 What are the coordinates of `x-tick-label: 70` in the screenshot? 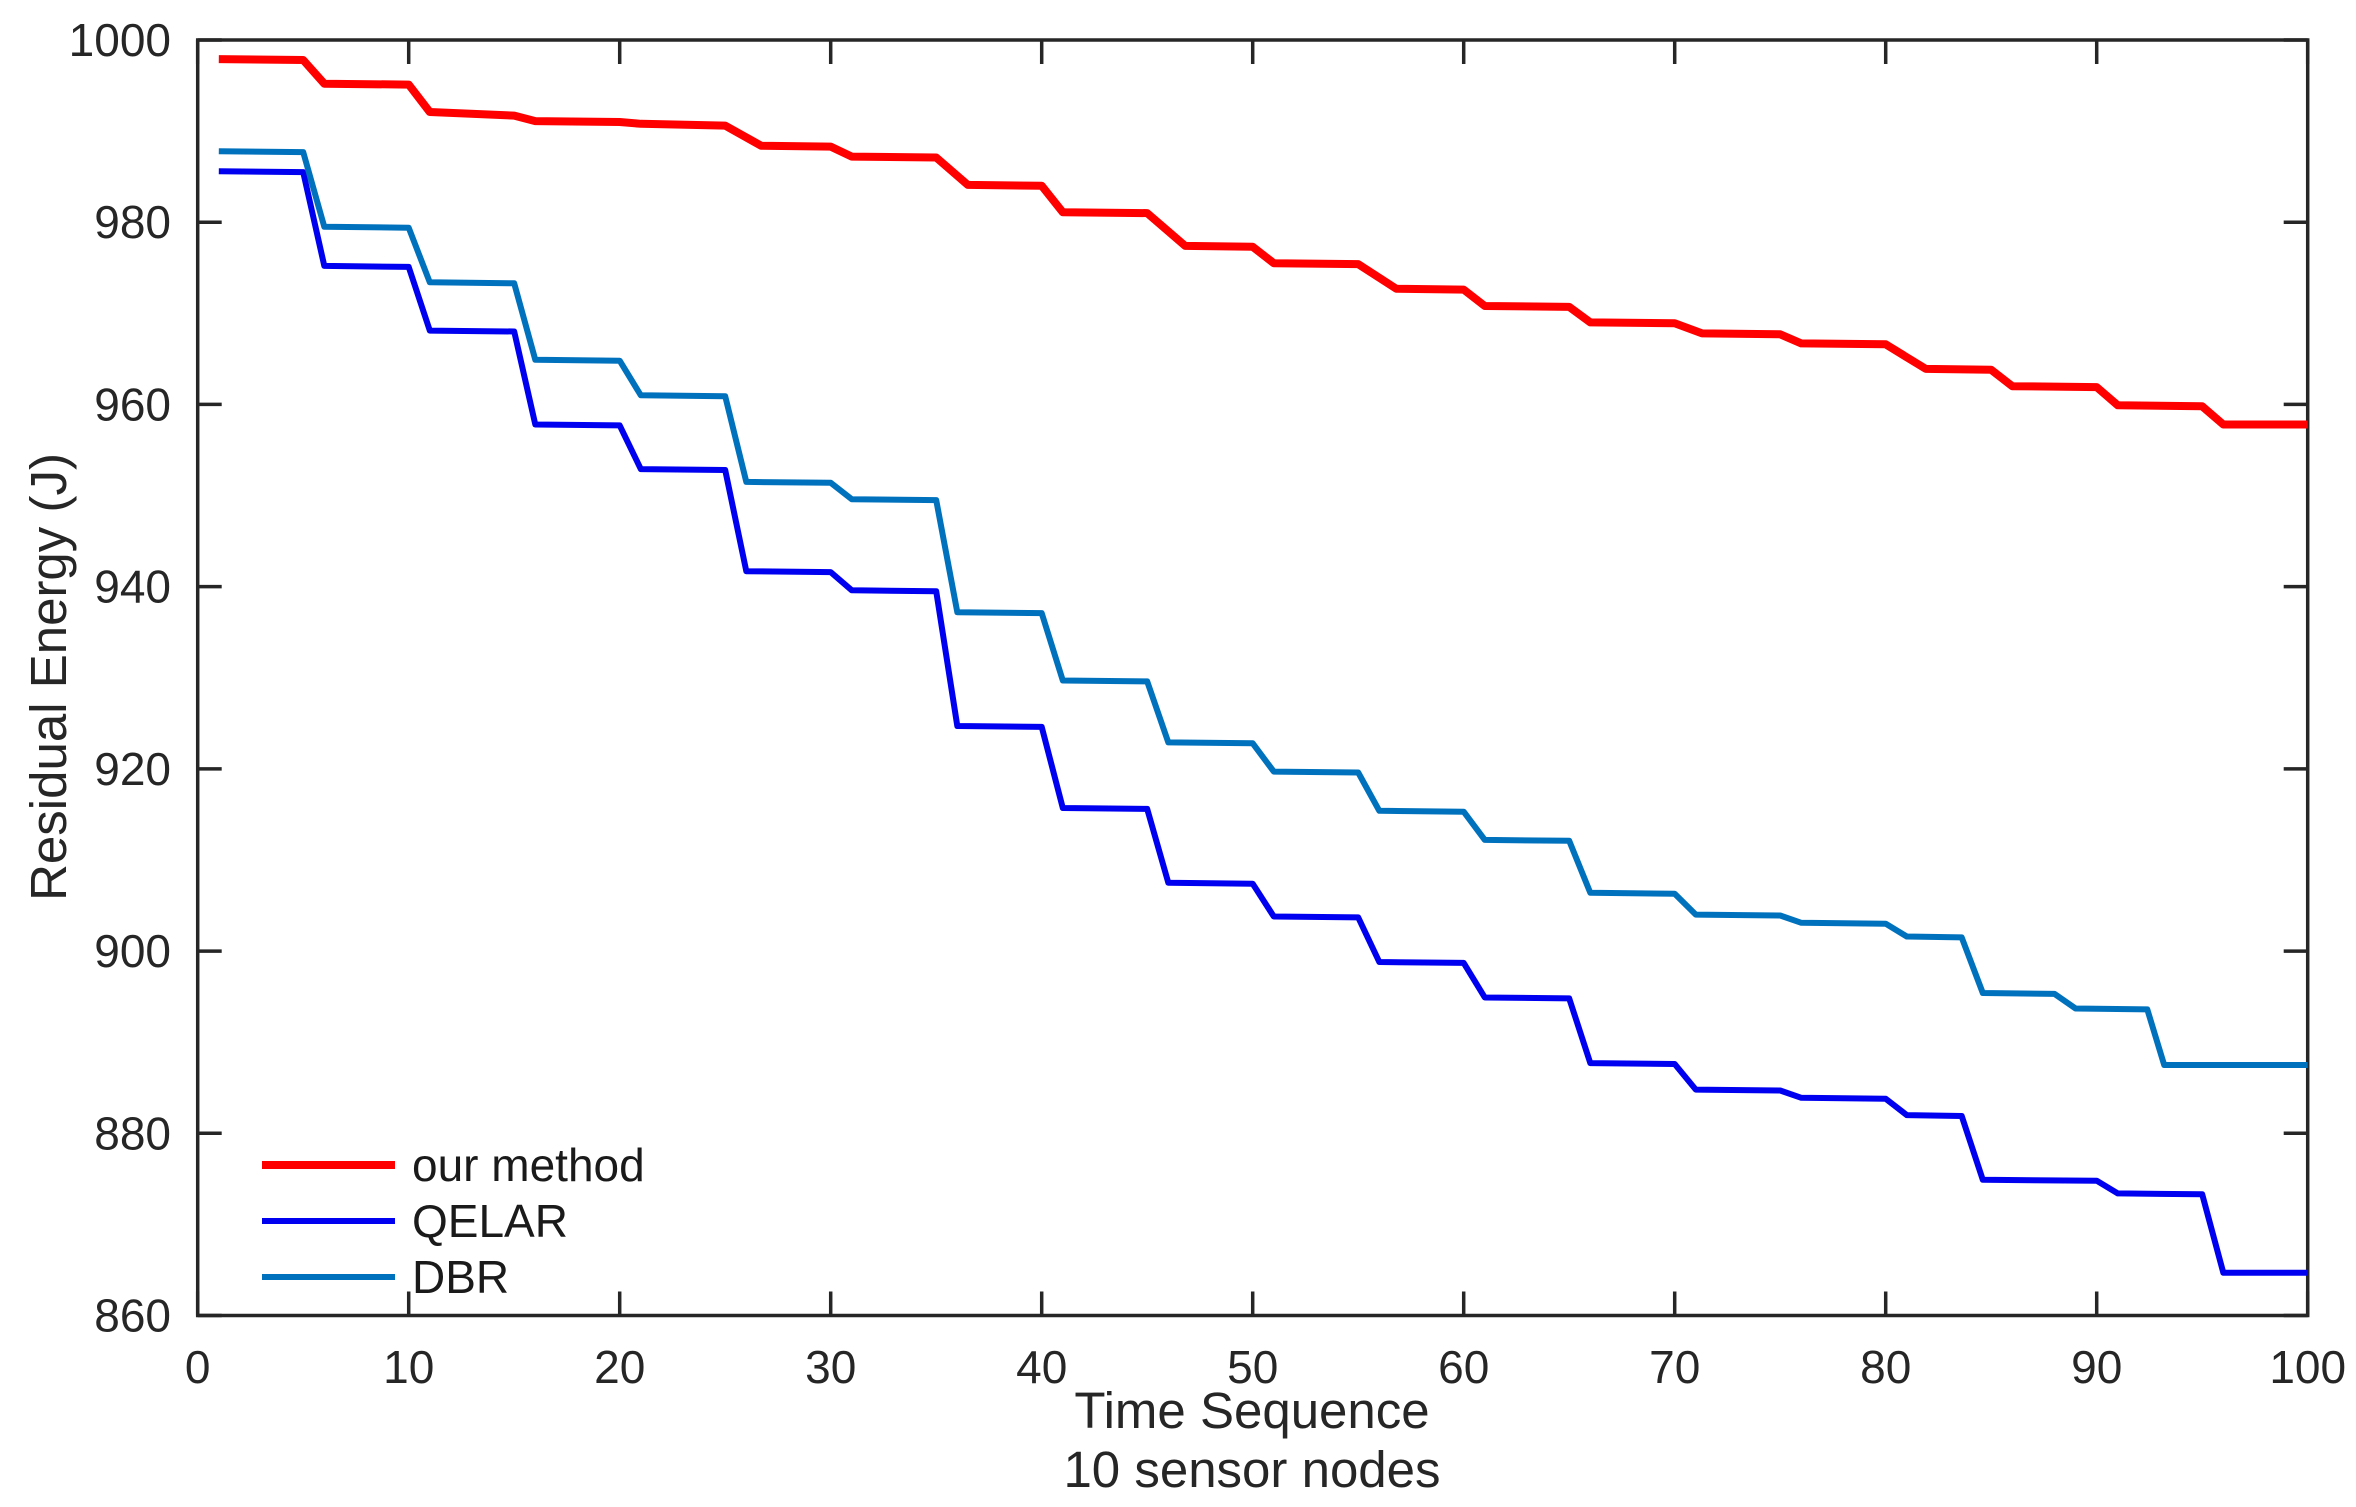 It's located at (1674, 1367).